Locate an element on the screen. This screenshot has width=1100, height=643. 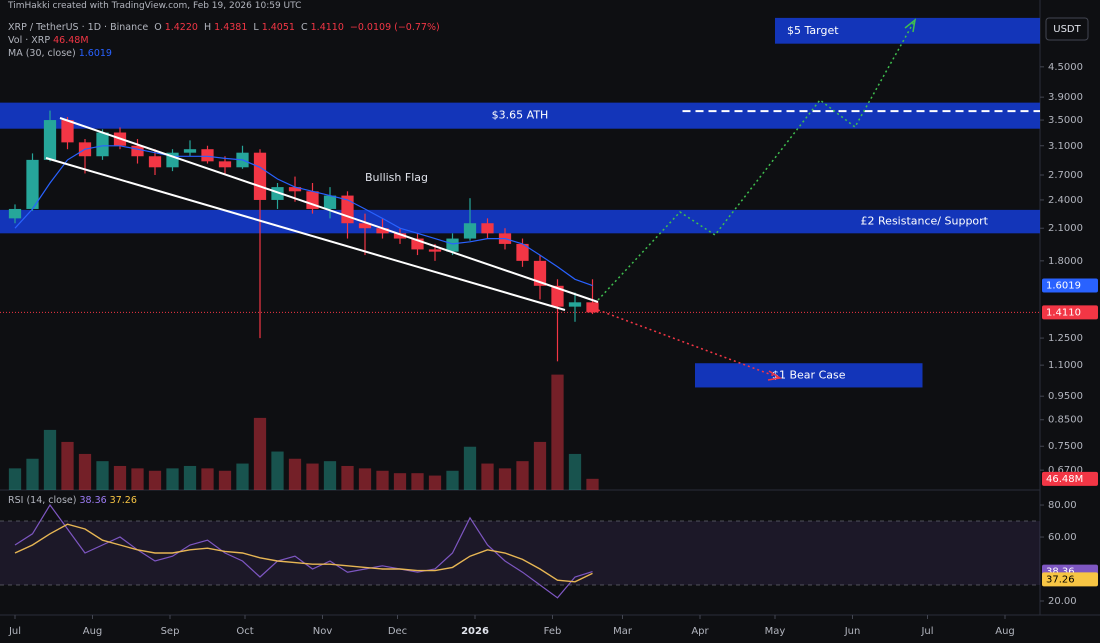
rsi-ma-badge-bg is located at coordinates (1070, 579).